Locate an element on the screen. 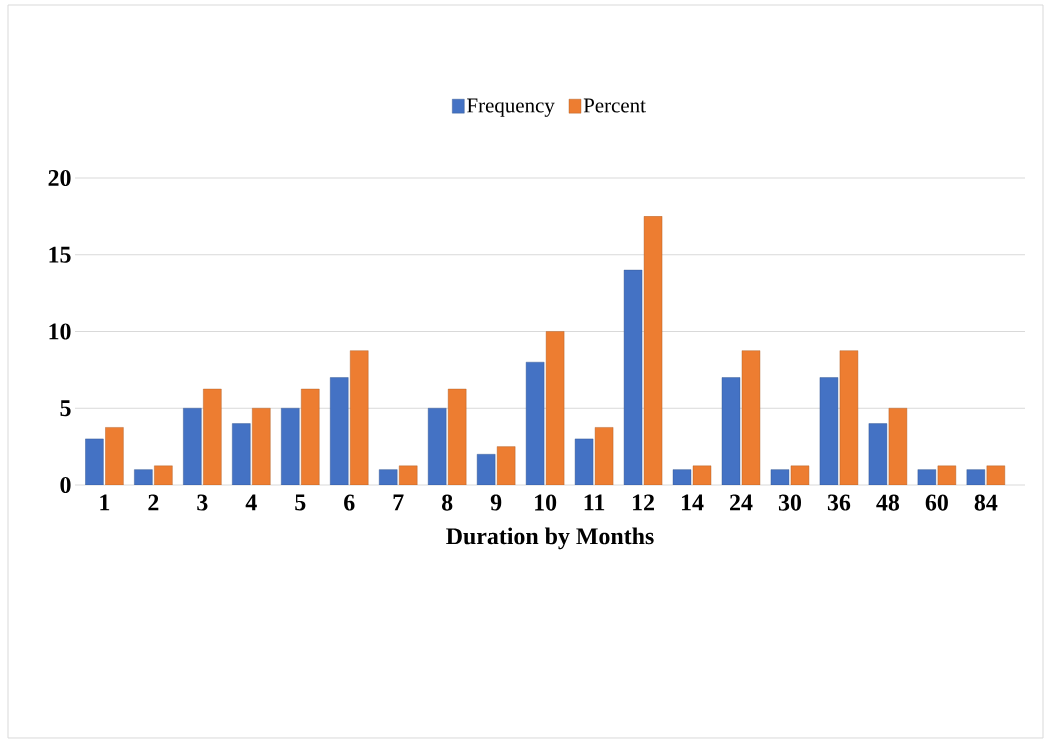 The height and width of the screenshot is (740, 1047). x-tick-label: 14 is located at coordinates (692, 502).